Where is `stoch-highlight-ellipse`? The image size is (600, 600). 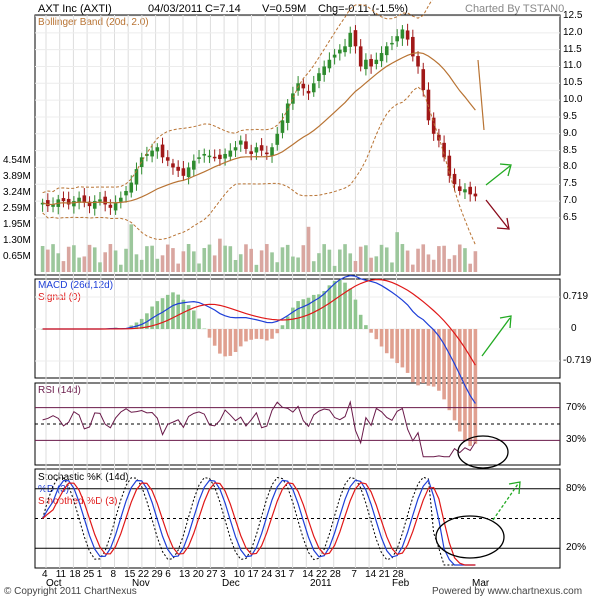 stoch-highlight-ellipse is located at coordinates (470, 537).